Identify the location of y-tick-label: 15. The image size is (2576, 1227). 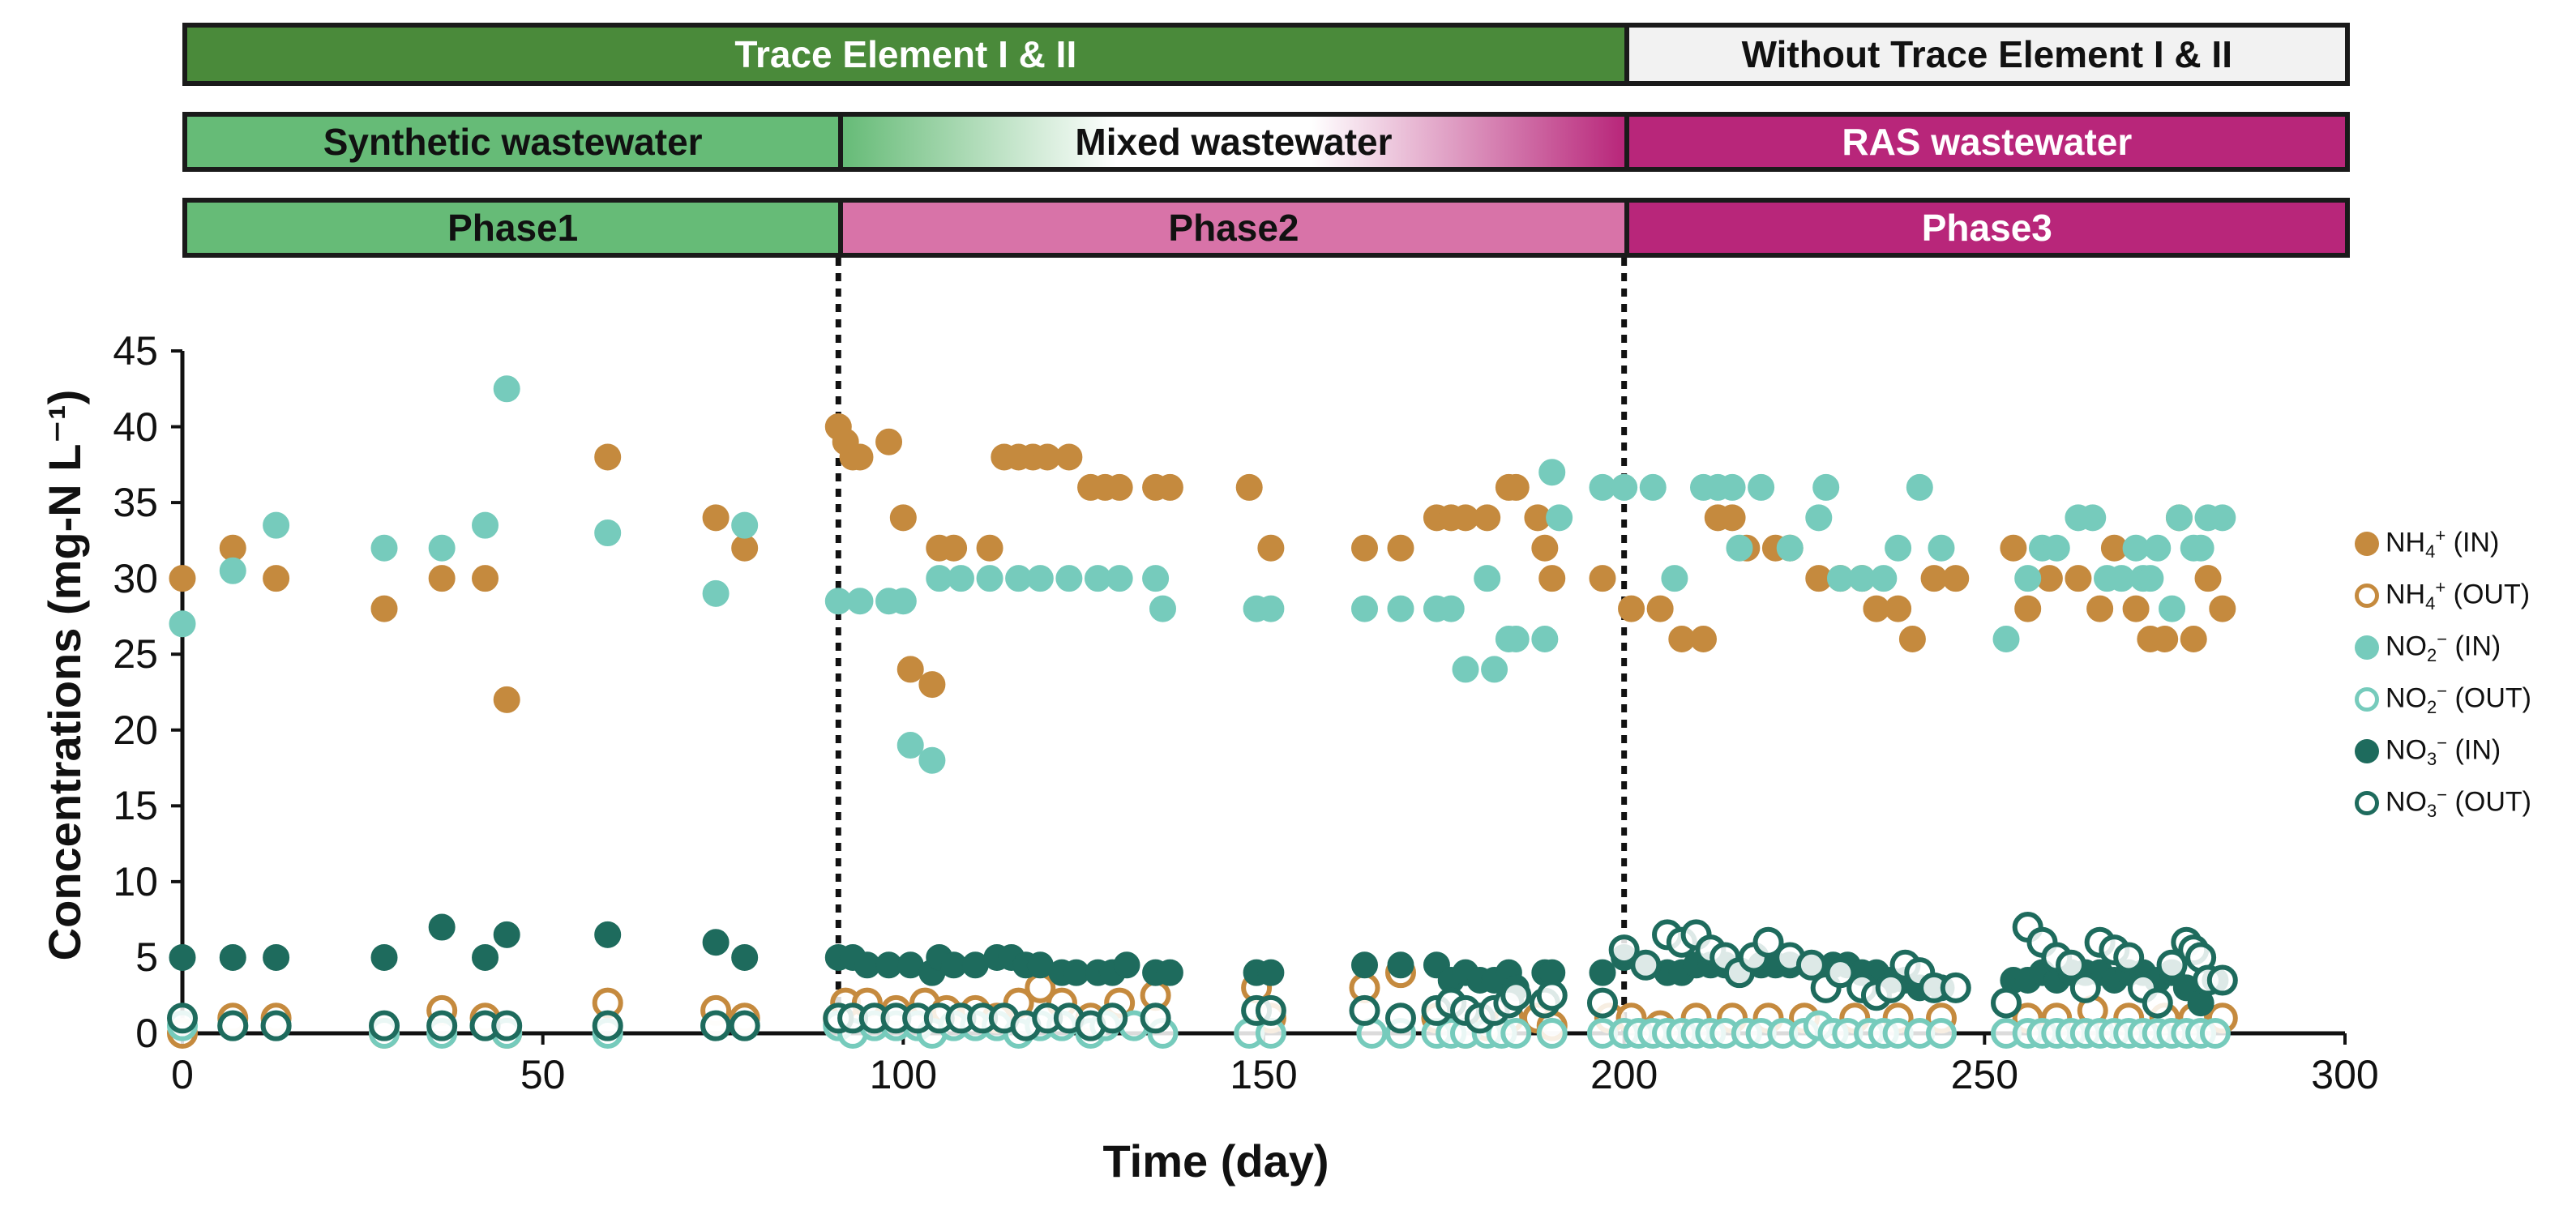
(135, 806).